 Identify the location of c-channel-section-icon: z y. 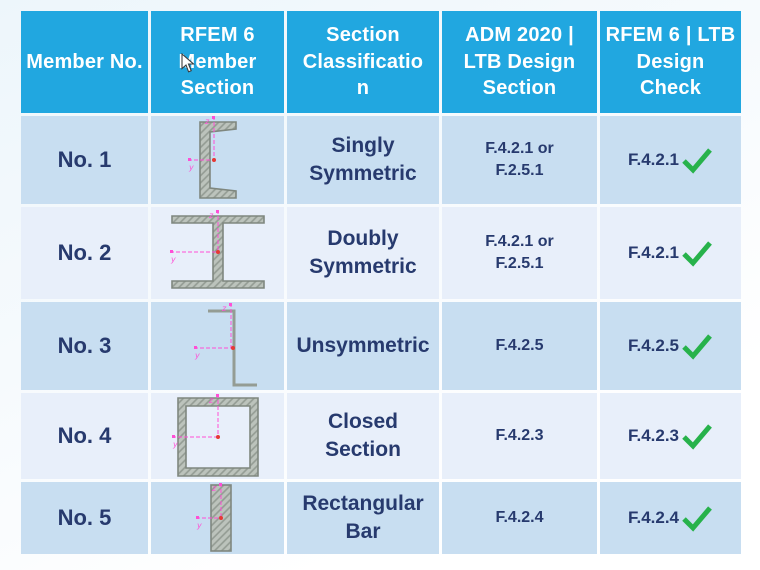
(212, 157).